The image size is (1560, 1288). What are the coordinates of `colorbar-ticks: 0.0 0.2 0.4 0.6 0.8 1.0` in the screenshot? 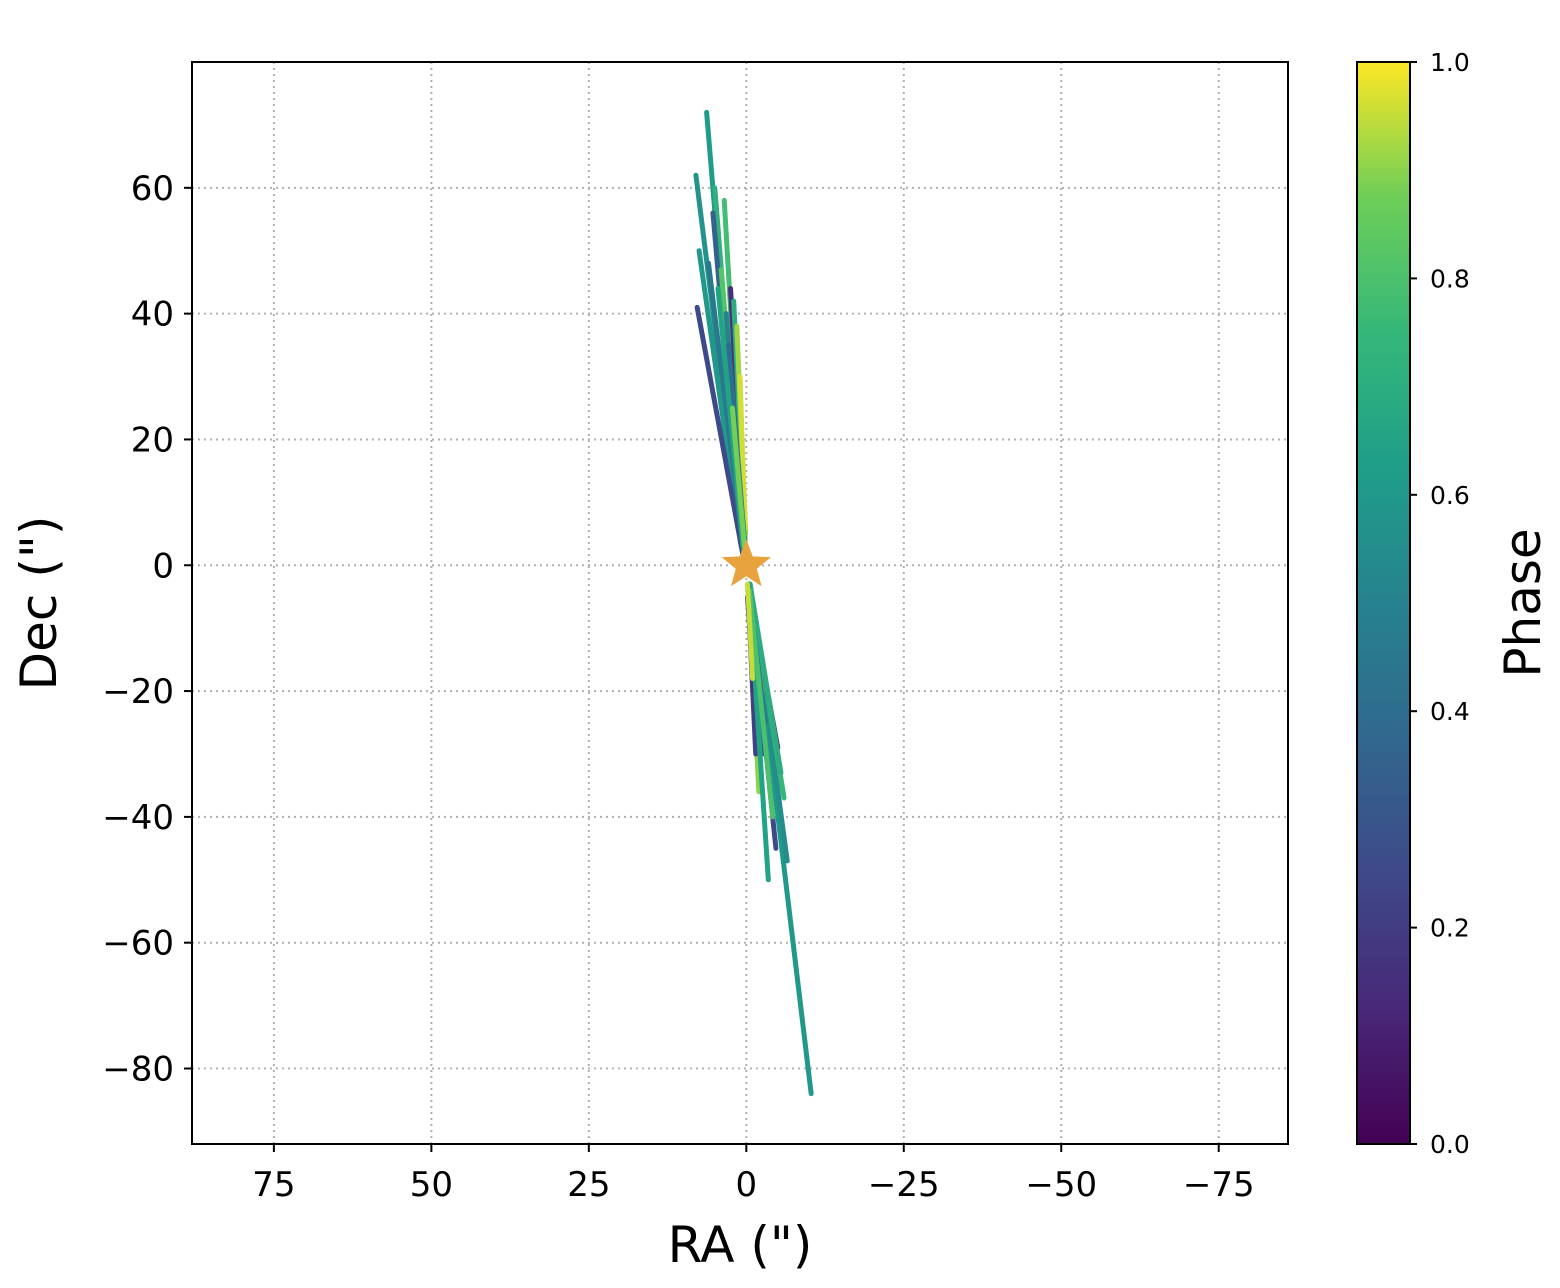 It's located at (1440, 603).